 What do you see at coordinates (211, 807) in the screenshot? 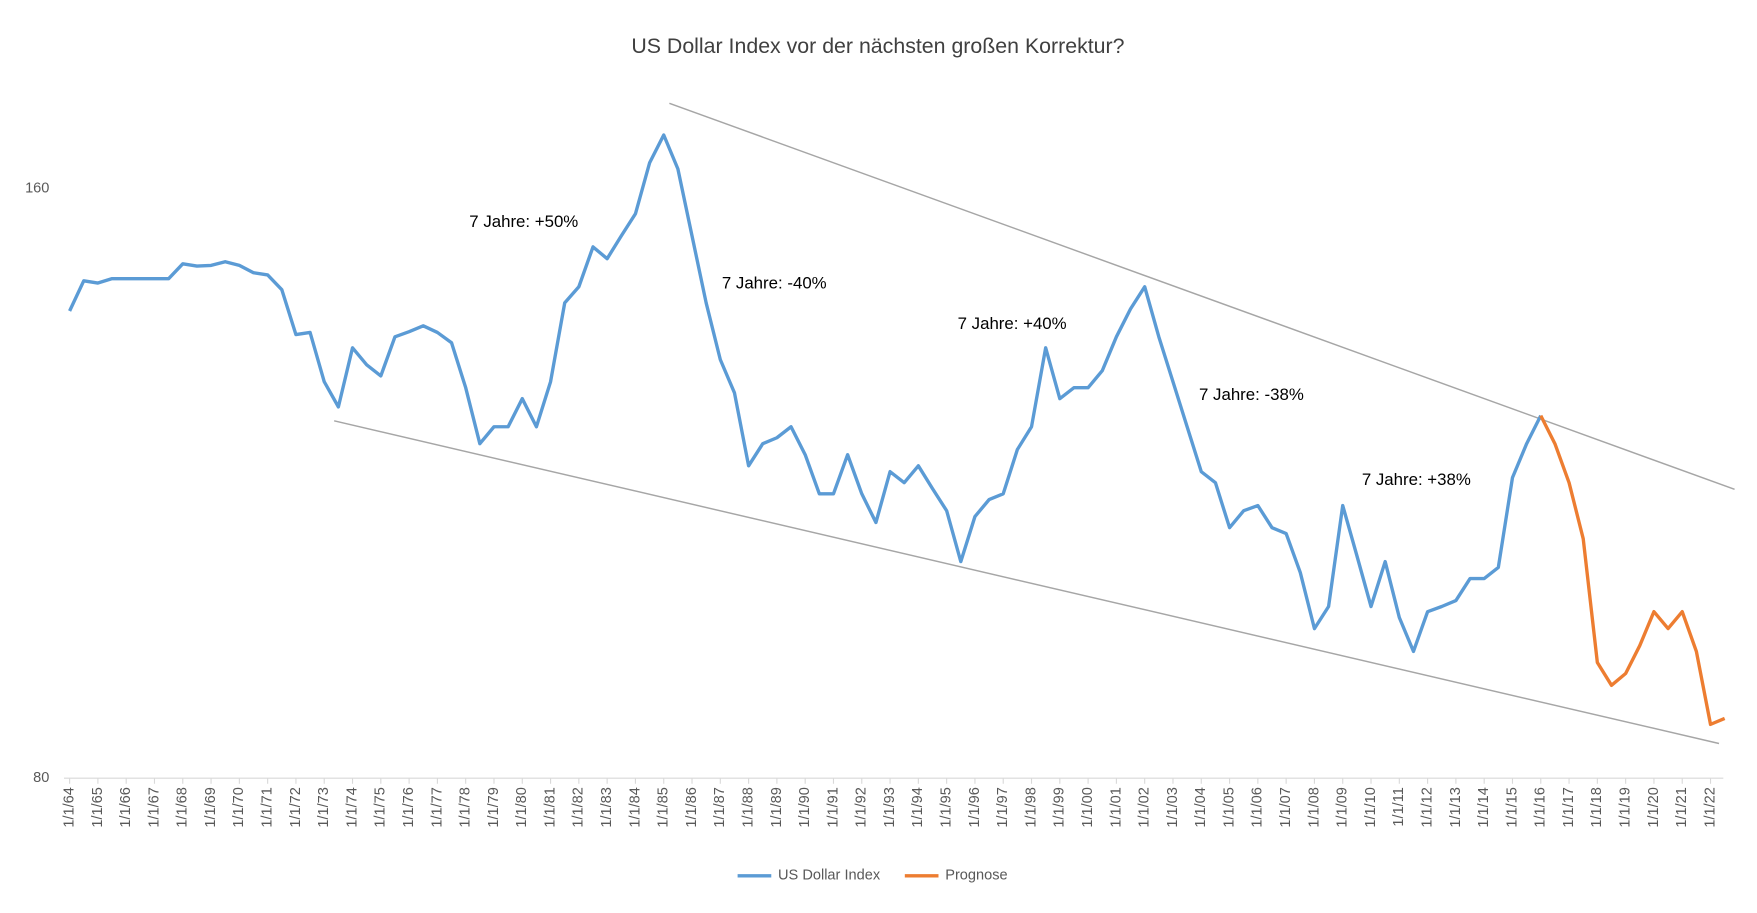
I see `x-tick-label: 1/1/69` at bounding box center [211, 807].